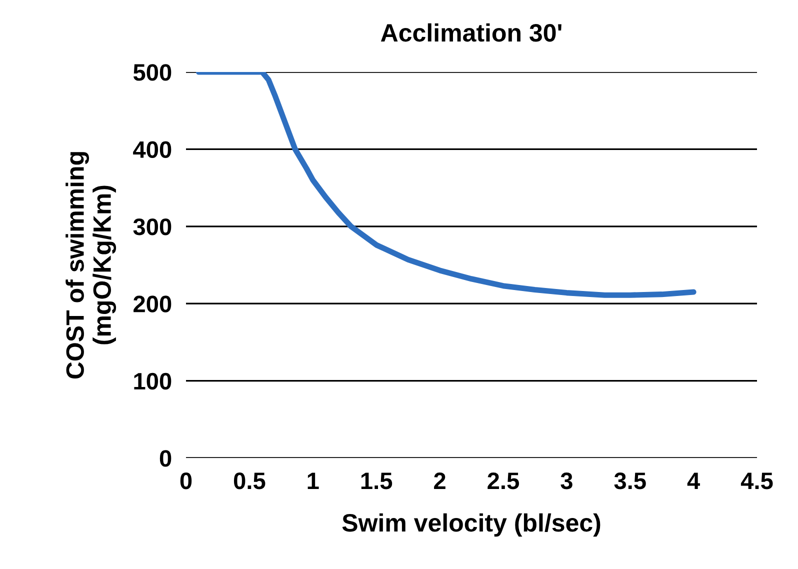  What do you see at coordinates (186, 481) in the screenshot?
I see `x-tick-label: 0` at bounding box center [186, 481].